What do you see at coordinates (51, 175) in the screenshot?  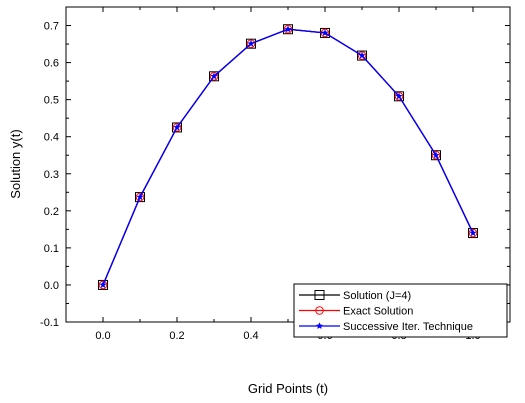 I see `y-tick-label: 0.3` at bounding box center [51, 175].